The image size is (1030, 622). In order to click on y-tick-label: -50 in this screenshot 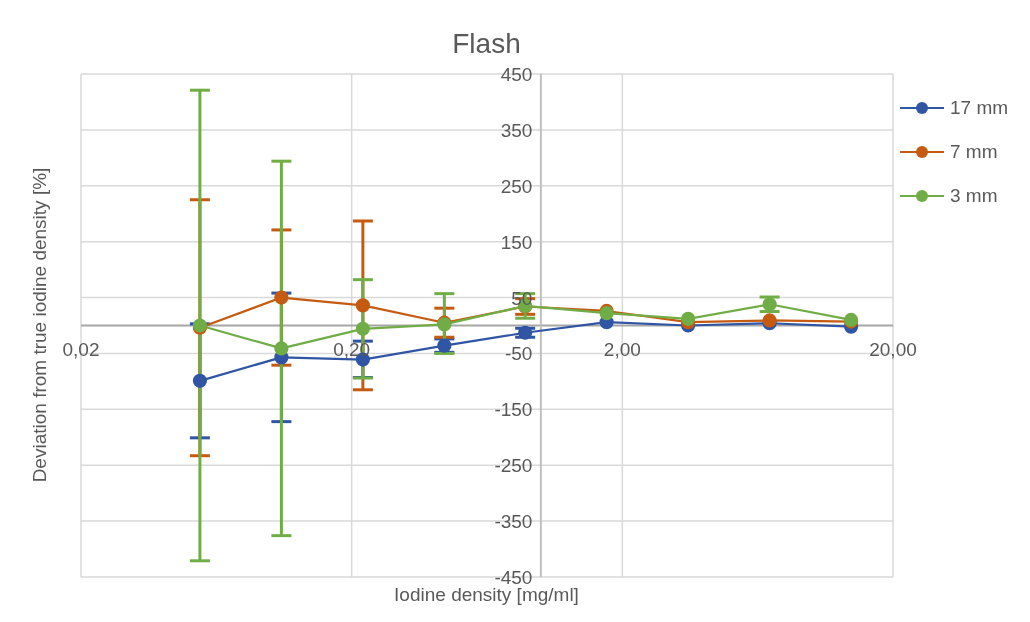, I will do `click(518, 354)`.